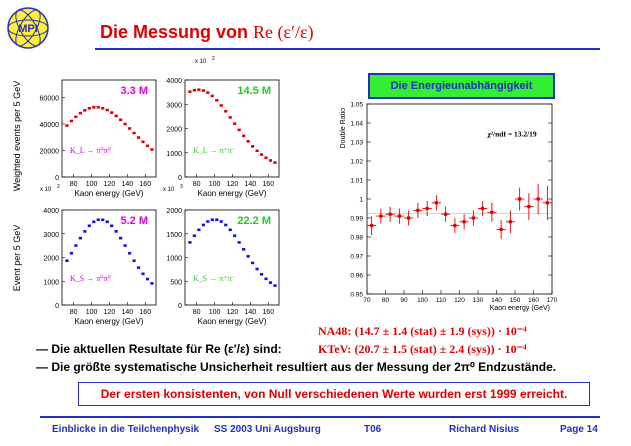 This screenshot has width=631, height=446. Describe the element at coordinates (134, 91) in the screenshot. I see `event-count: 3.3 M` at that location.